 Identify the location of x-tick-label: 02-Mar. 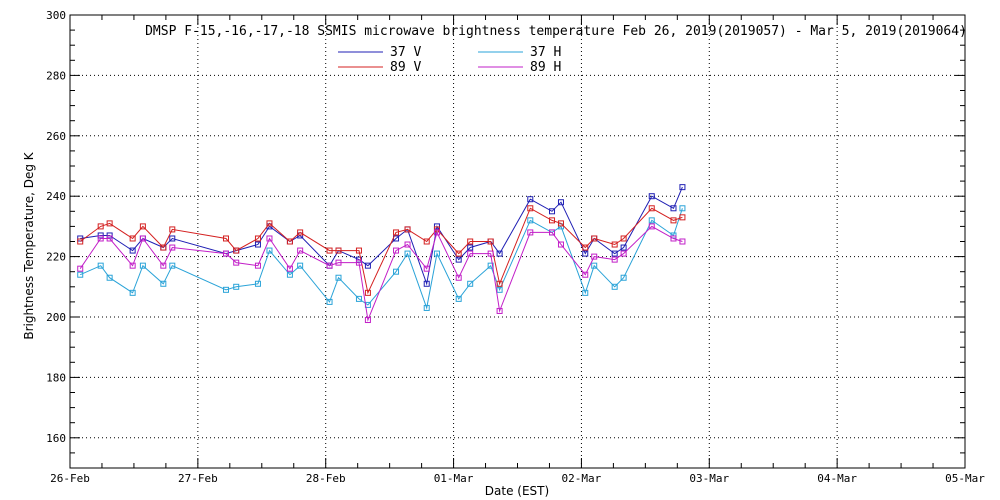
(582, 478).